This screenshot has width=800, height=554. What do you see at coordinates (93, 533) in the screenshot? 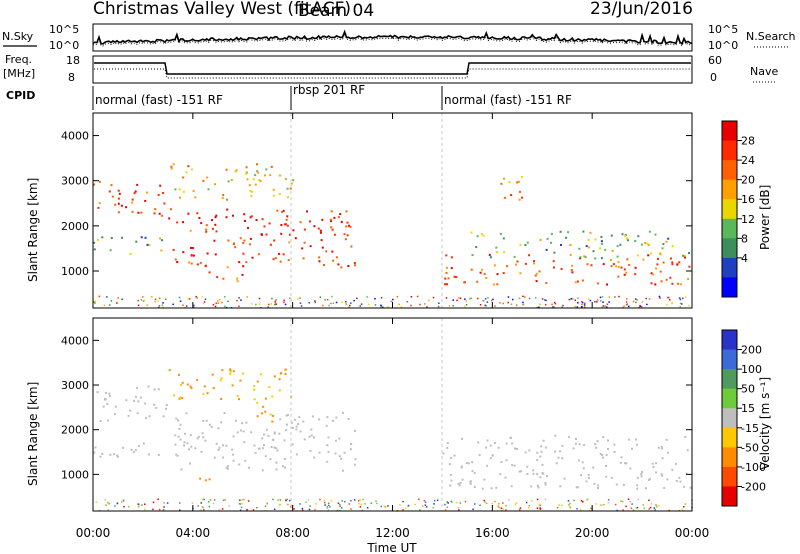
I see `time-tick-0: 00:00` at bounding box center [93, 533].